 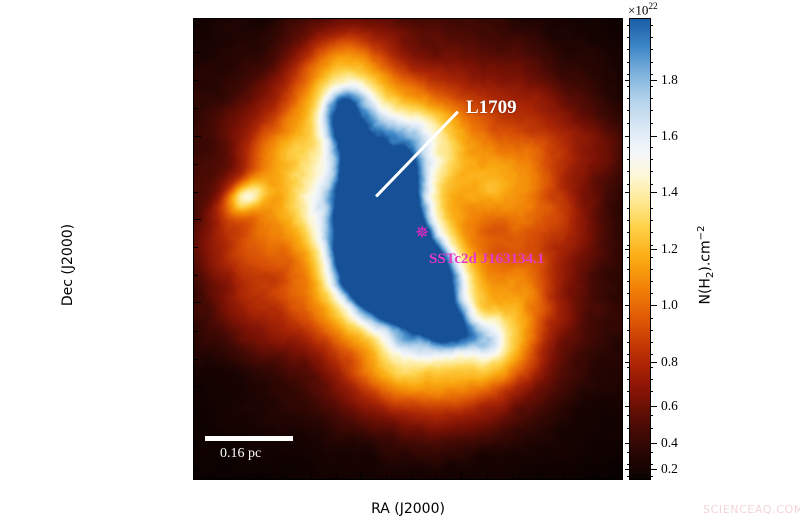 I want to click on colorbar-tick-label: 1.6, so click(x=669, y=135).